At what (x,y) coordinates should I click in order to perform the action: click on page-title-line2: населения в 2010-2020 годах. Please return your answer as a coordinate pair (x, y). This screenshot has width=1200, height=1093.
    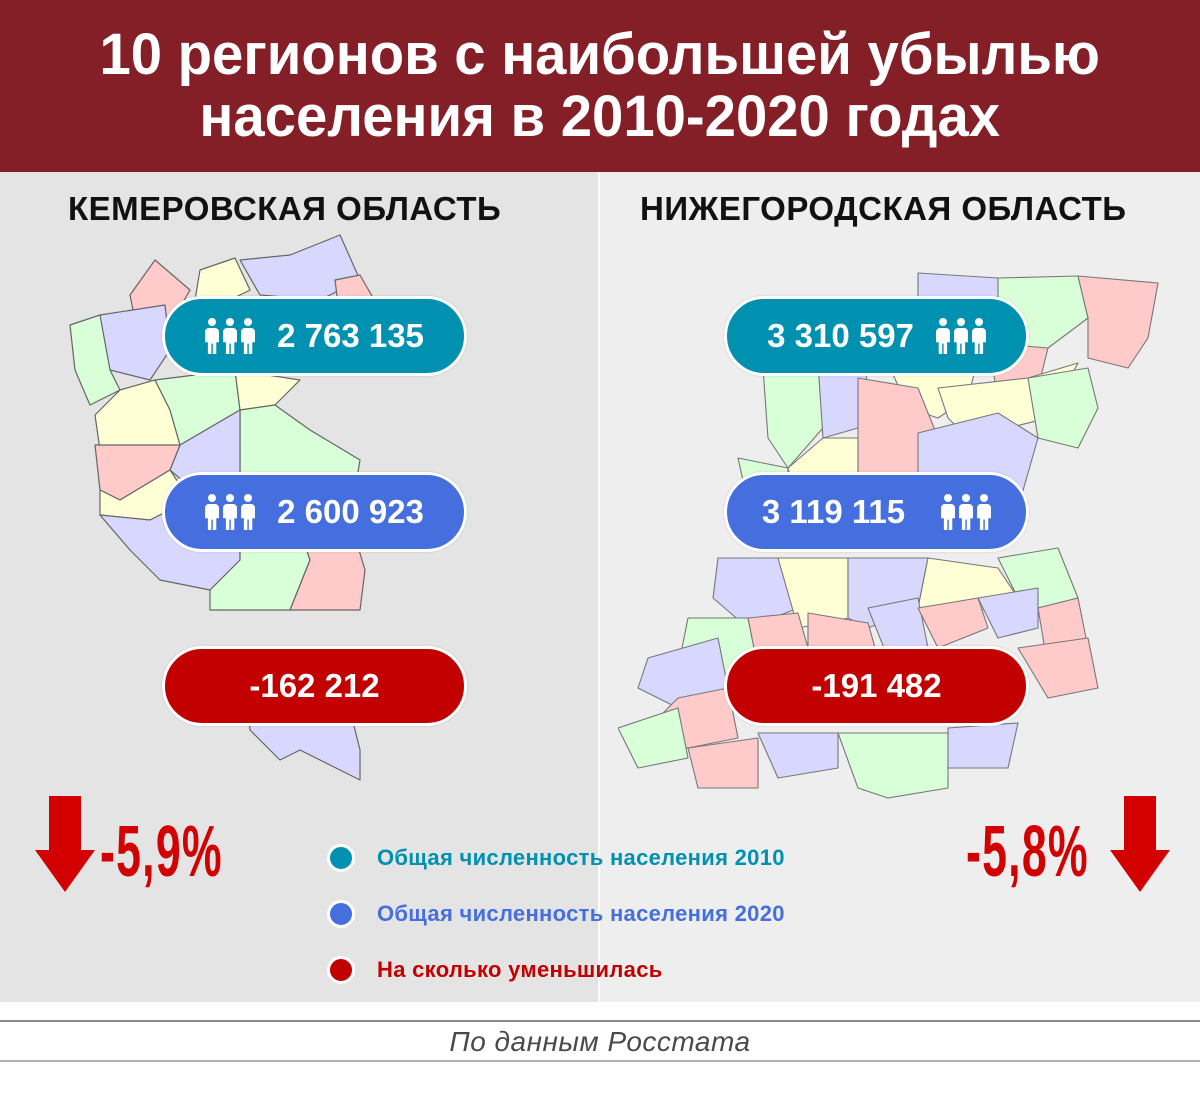
    Looking at the image, I should click on (600, 116).